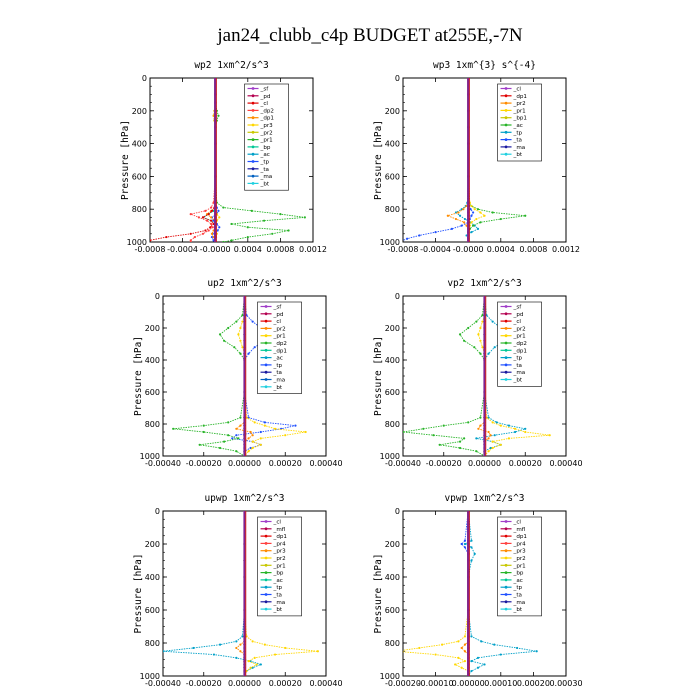  Describe the element at coordinates (248, 249) in the screenshot. I see `x-tick-label: 0.0004` at that location.